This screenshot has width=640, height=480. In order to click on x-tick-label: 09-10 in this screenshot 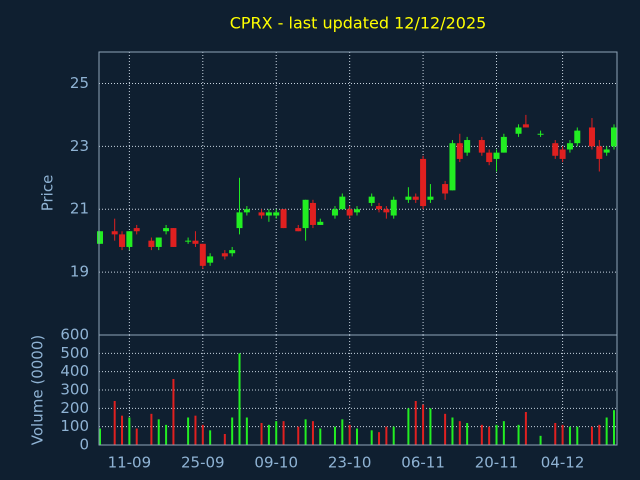, I will do `click(276, 463)`.